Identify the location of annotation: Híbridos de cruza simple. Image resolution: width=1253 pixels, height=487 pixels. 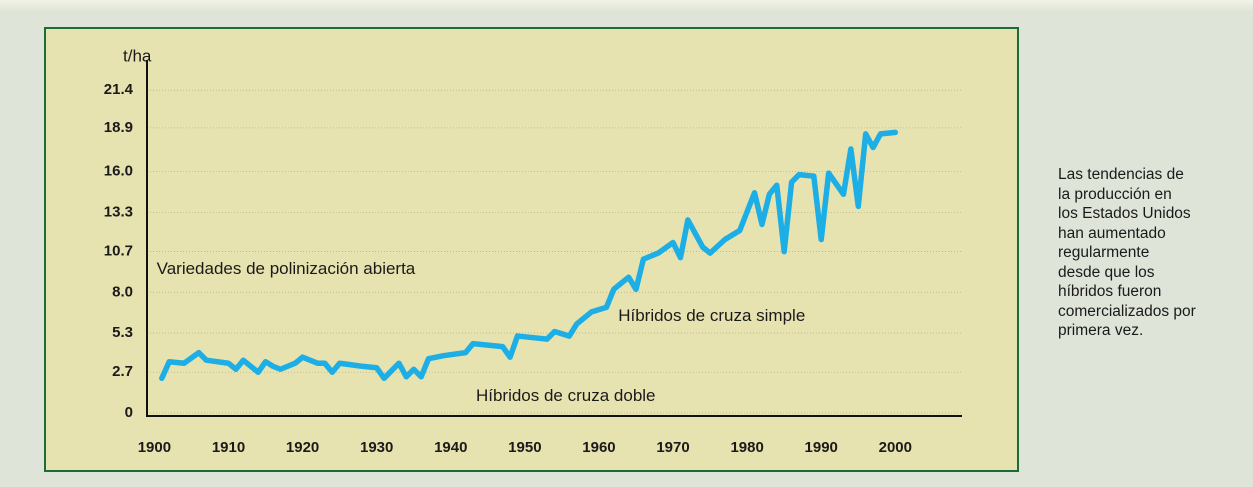
(711, 315).